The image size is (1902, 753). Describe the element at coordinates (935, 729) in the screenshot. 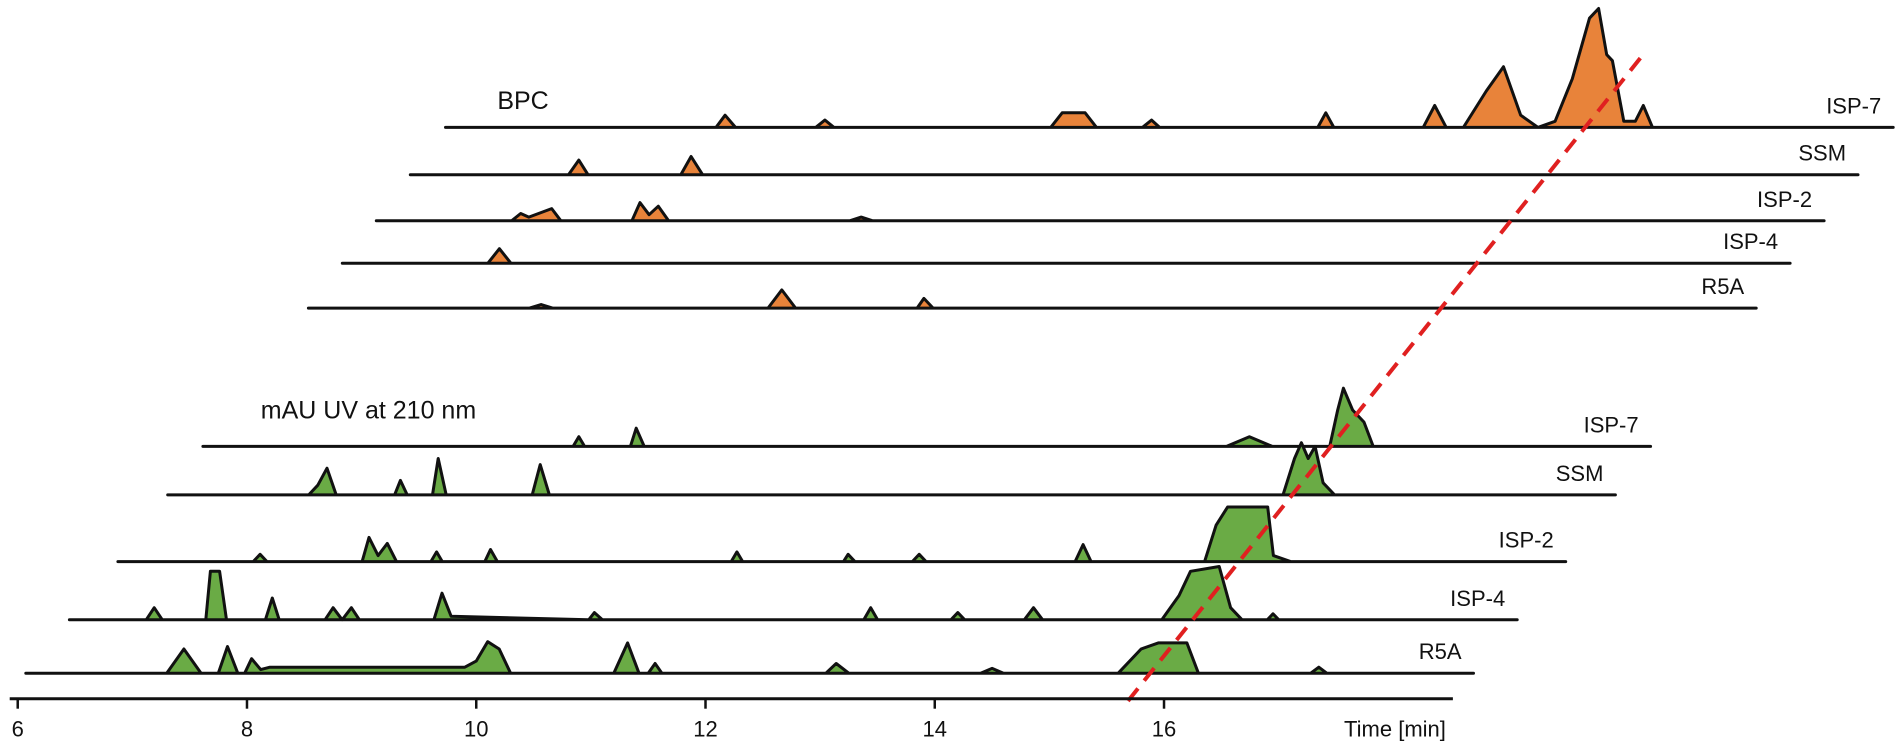

I see `x-tick-label: 14` at that location.